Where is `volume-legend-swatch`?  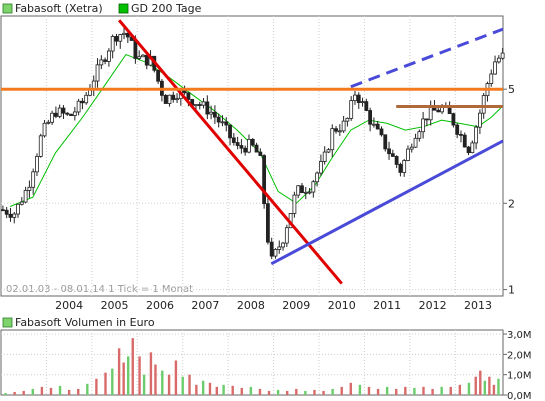
volume-legend-swatch is located at coordinates (7, 322).